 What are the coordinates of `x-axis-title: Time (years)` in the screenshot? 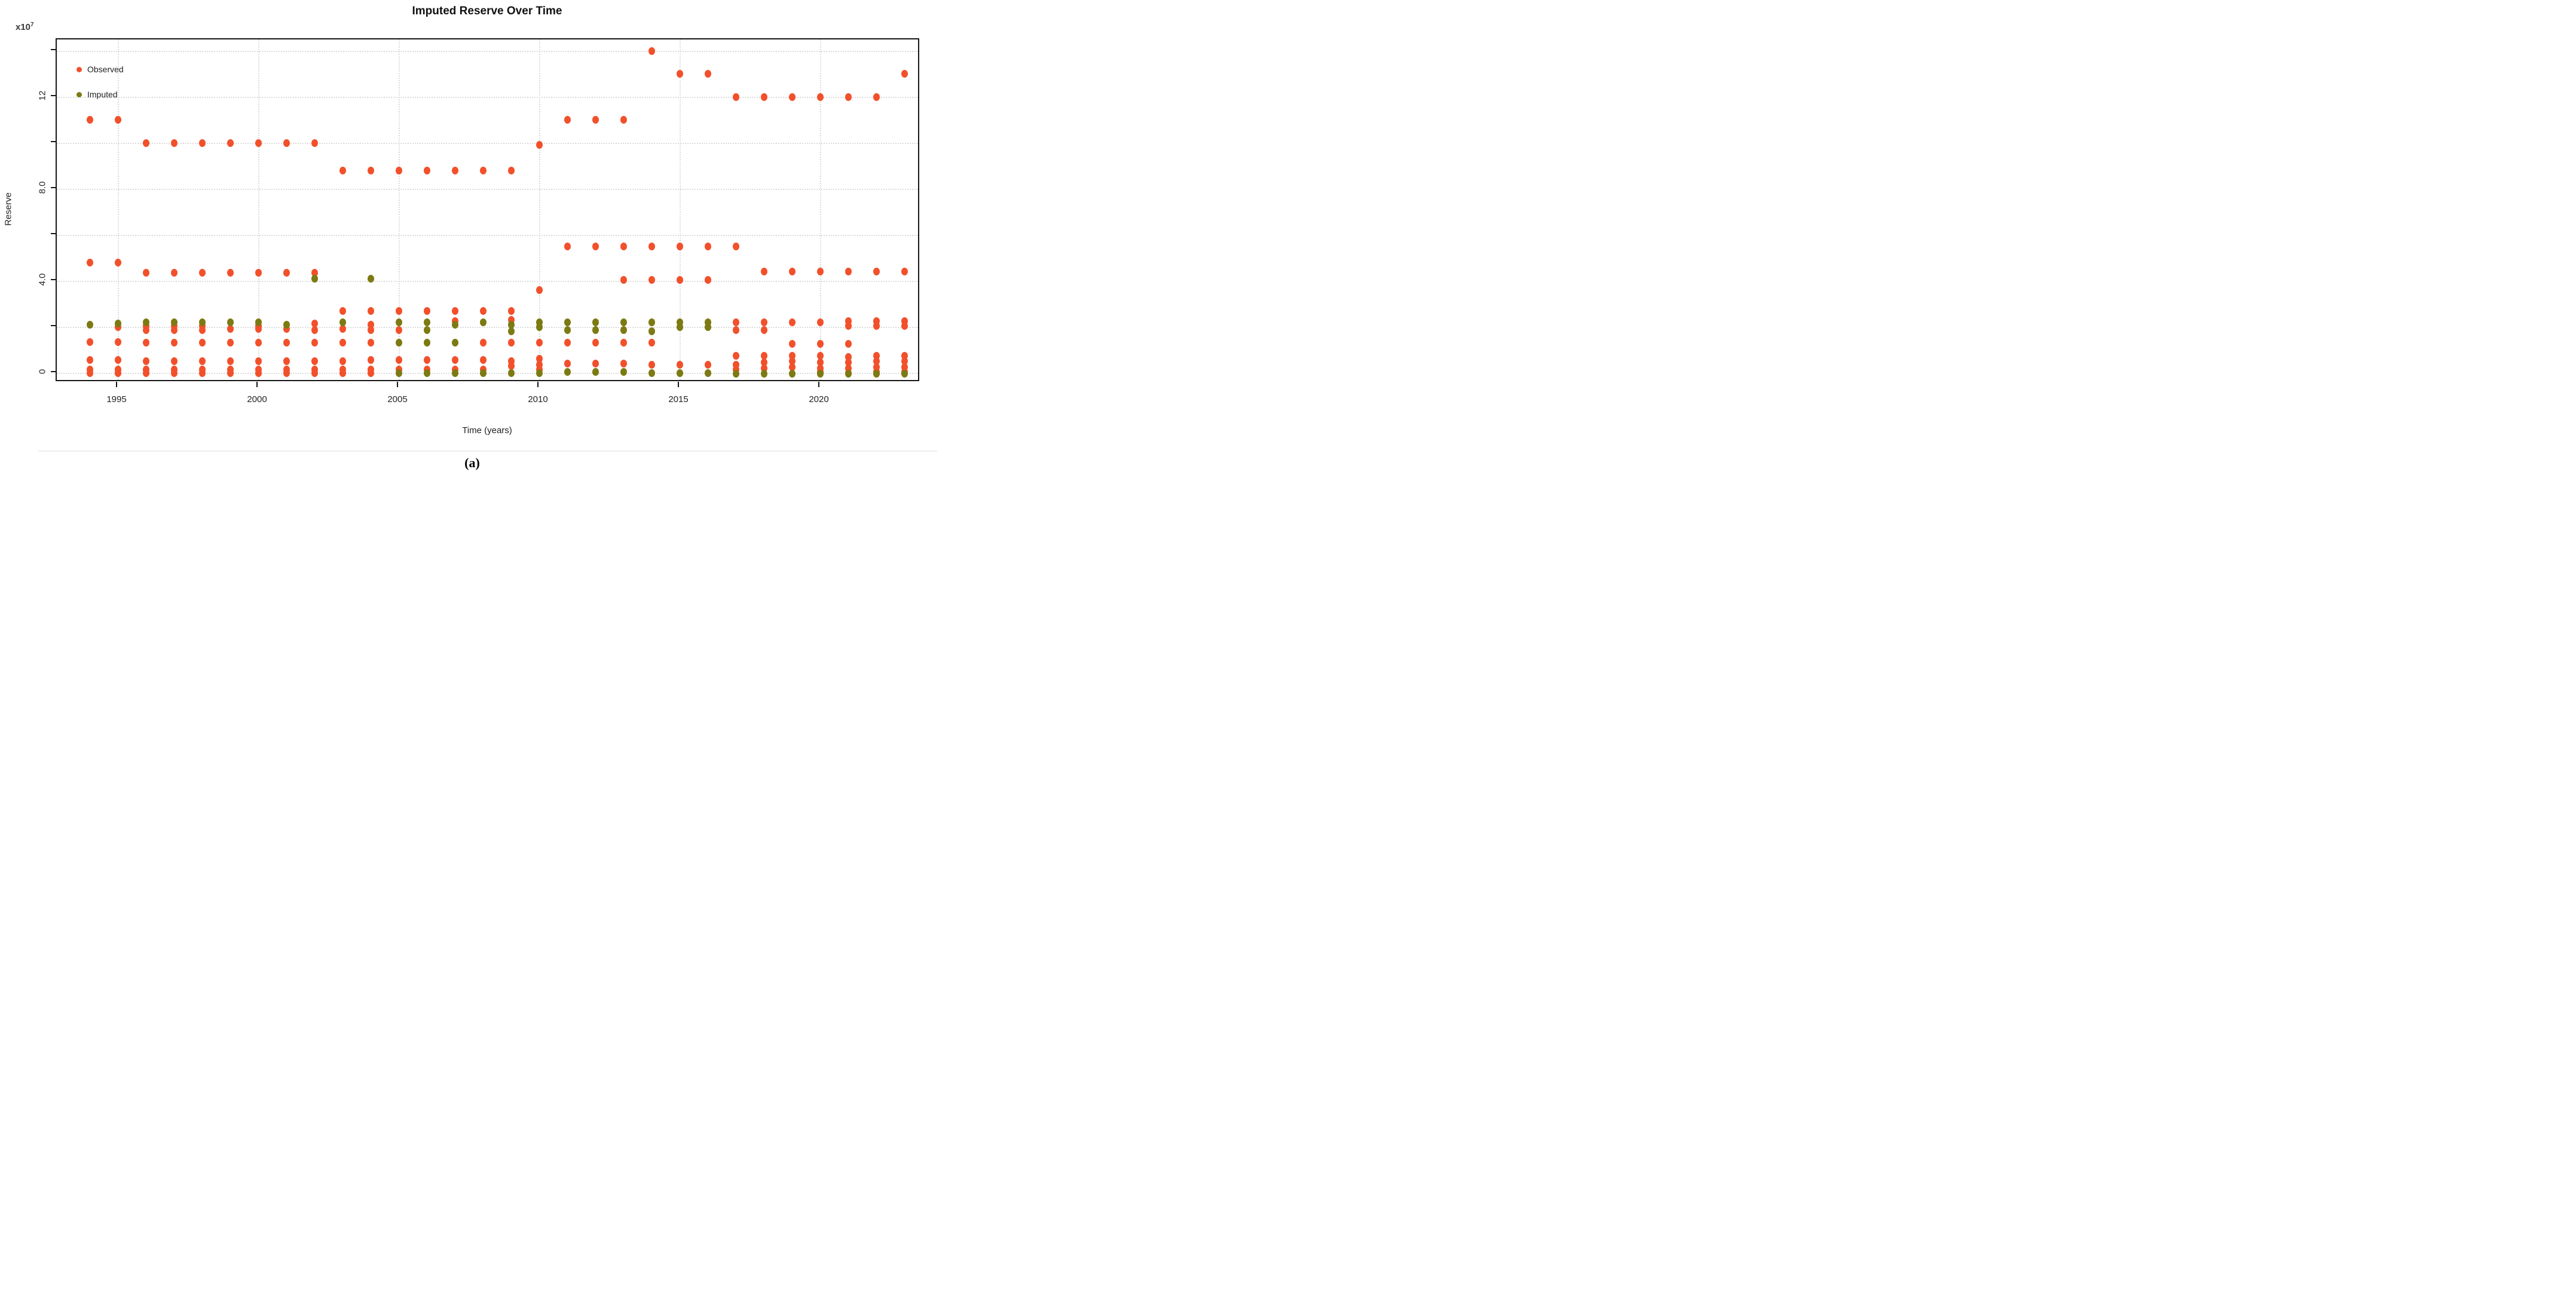 It's located at (487, 430).